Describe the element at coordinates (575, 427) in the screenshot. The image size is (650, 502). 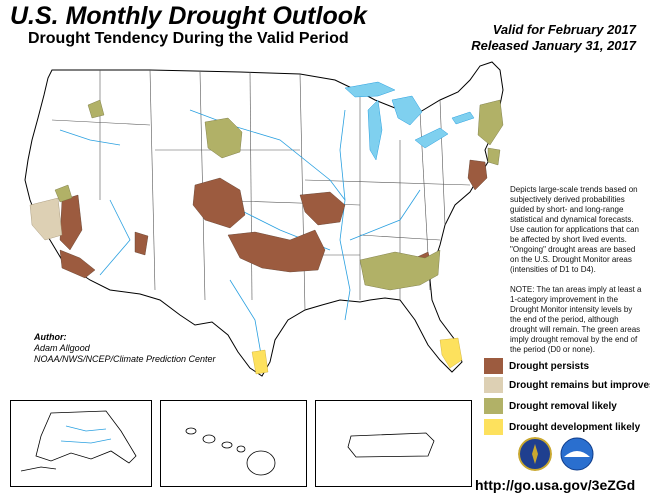
I see `legend-label-development: Drought development likely` at that location.